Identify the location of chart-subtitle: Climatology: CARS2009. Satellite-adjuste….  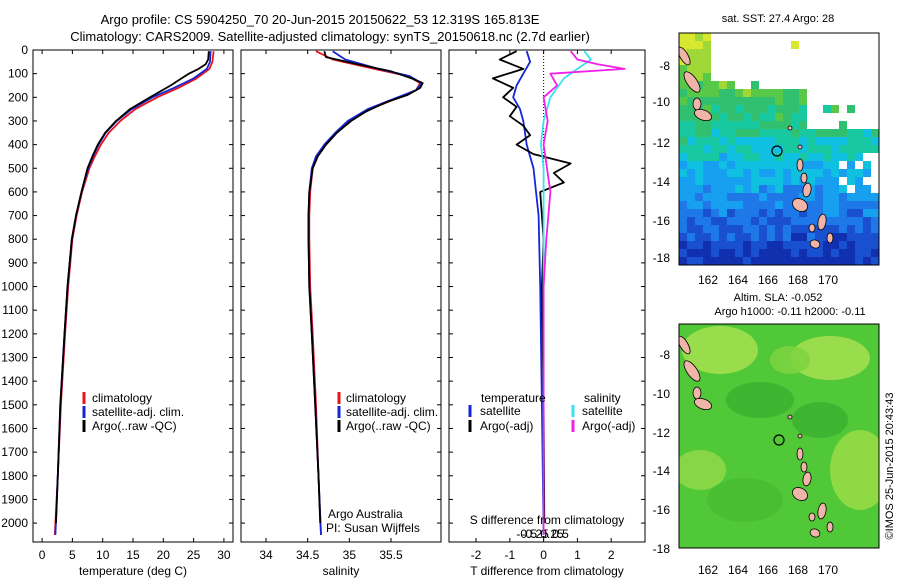
(330, 36).